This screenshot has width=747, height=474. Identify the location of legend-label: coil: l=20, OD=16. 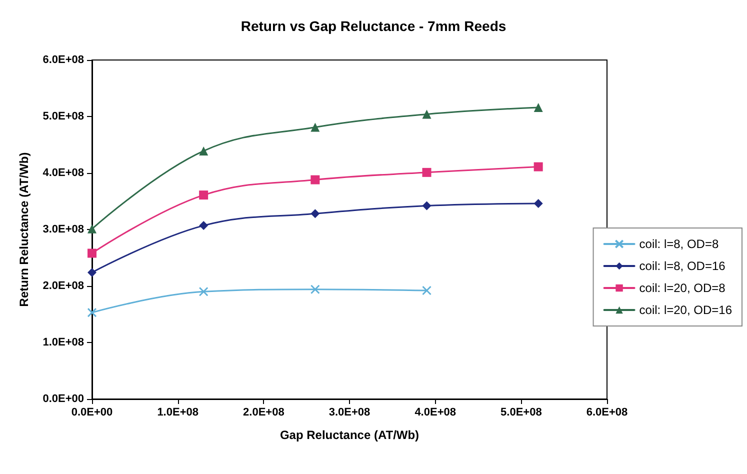
(685, 310).